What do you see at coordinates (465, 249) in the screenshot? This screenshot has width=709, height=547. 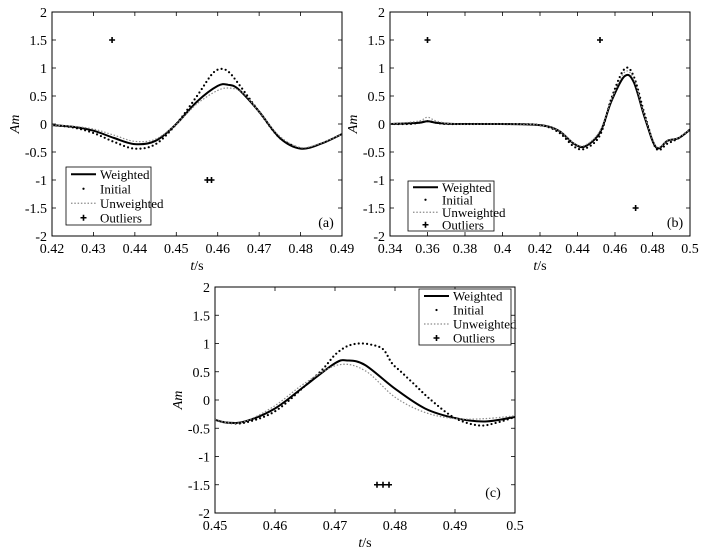 I see `x-tick-label: 0.38` at bounding box center [465, 249].